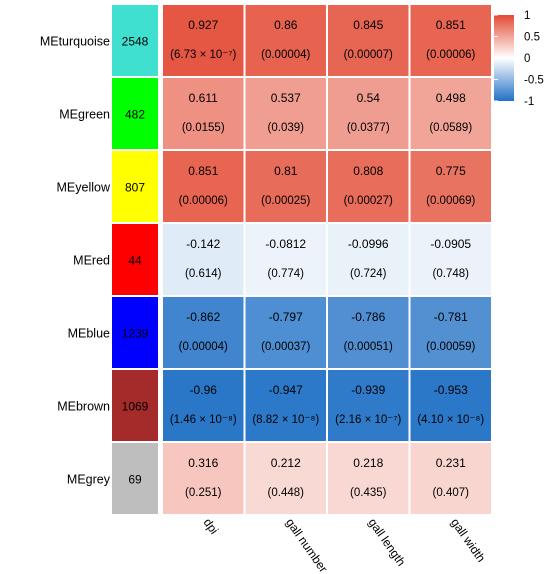  I want to click on row-label: MEyellow, so click(84, 188).